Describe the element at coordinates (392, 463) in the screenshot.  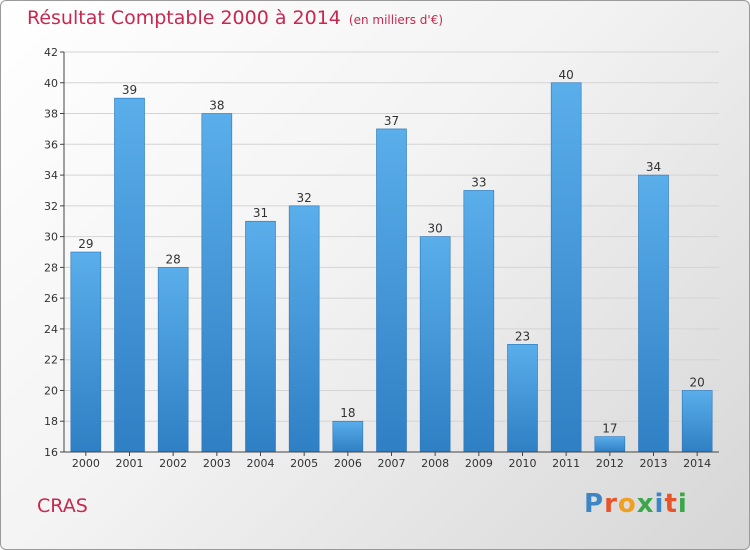
I see `x-tick-label: 2007` at that location.